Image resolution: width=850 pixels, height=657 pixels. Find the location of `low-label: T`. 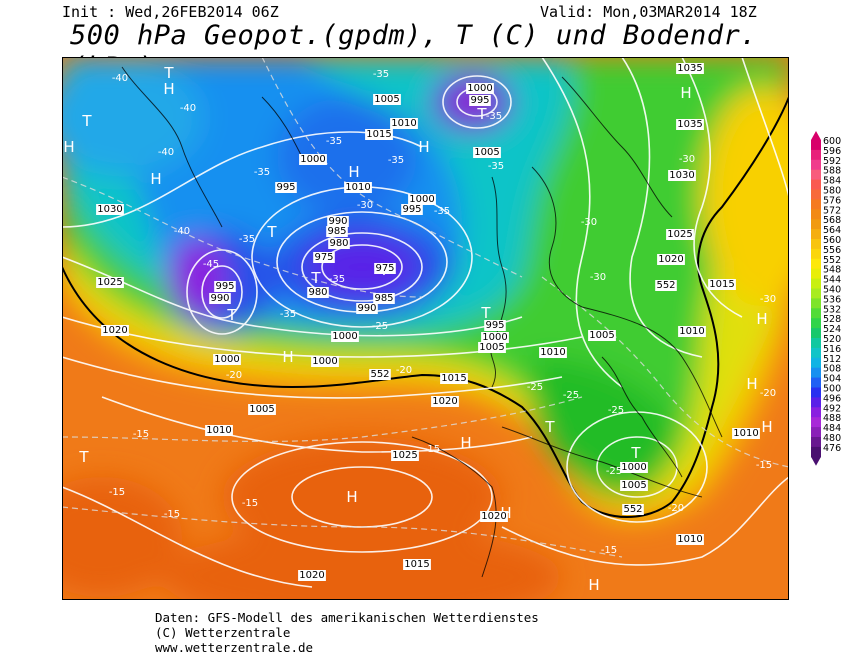

low-label: T is located at coordinates (83, 457).